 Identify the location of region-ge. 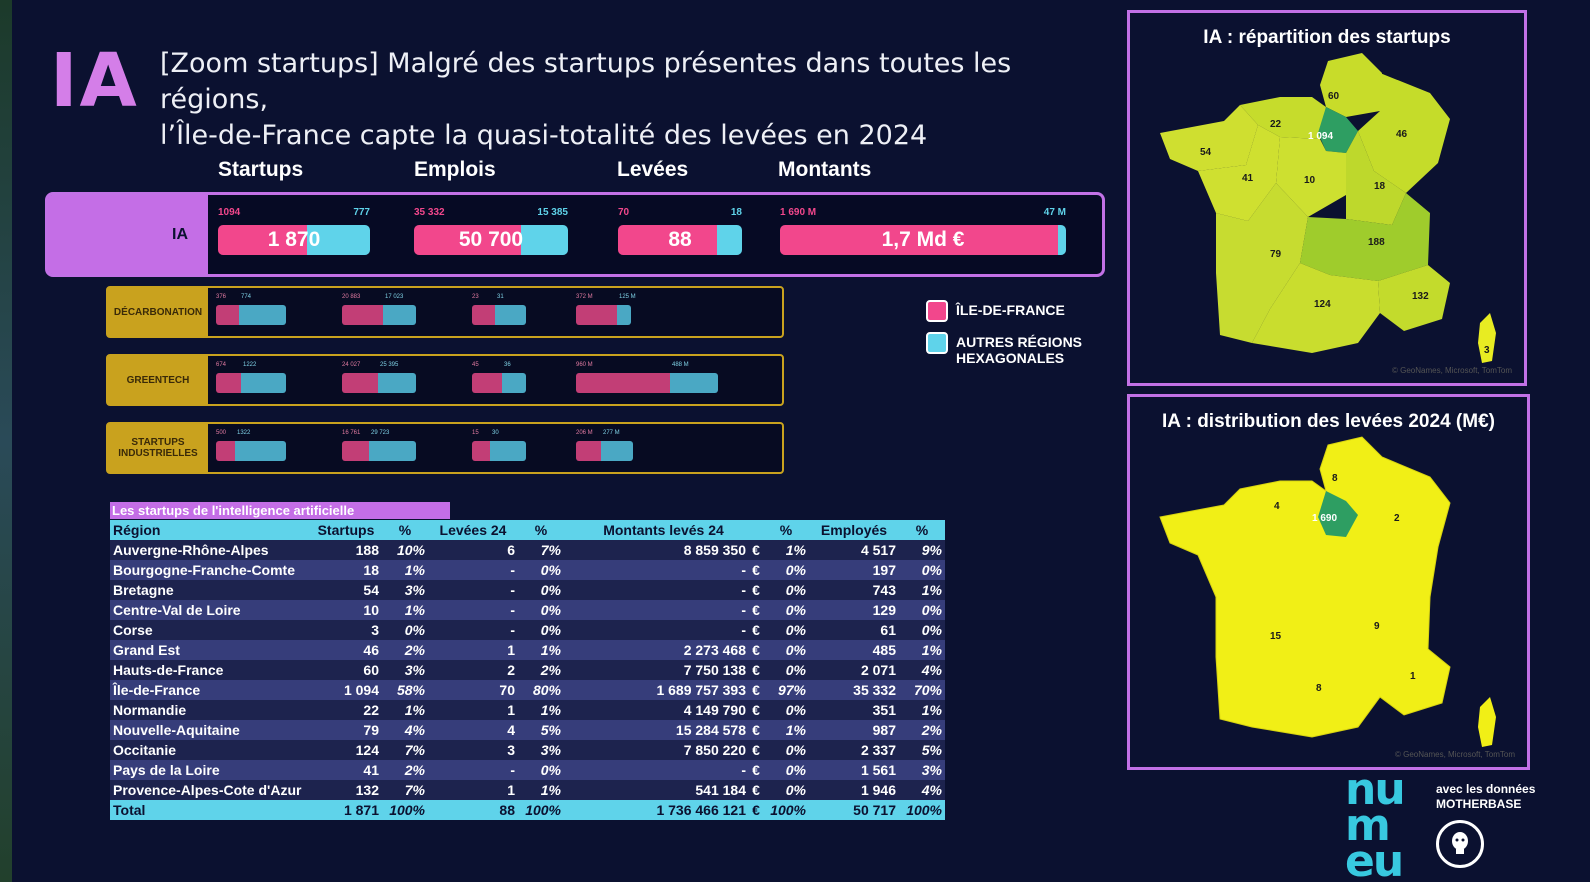
(1404, 133).